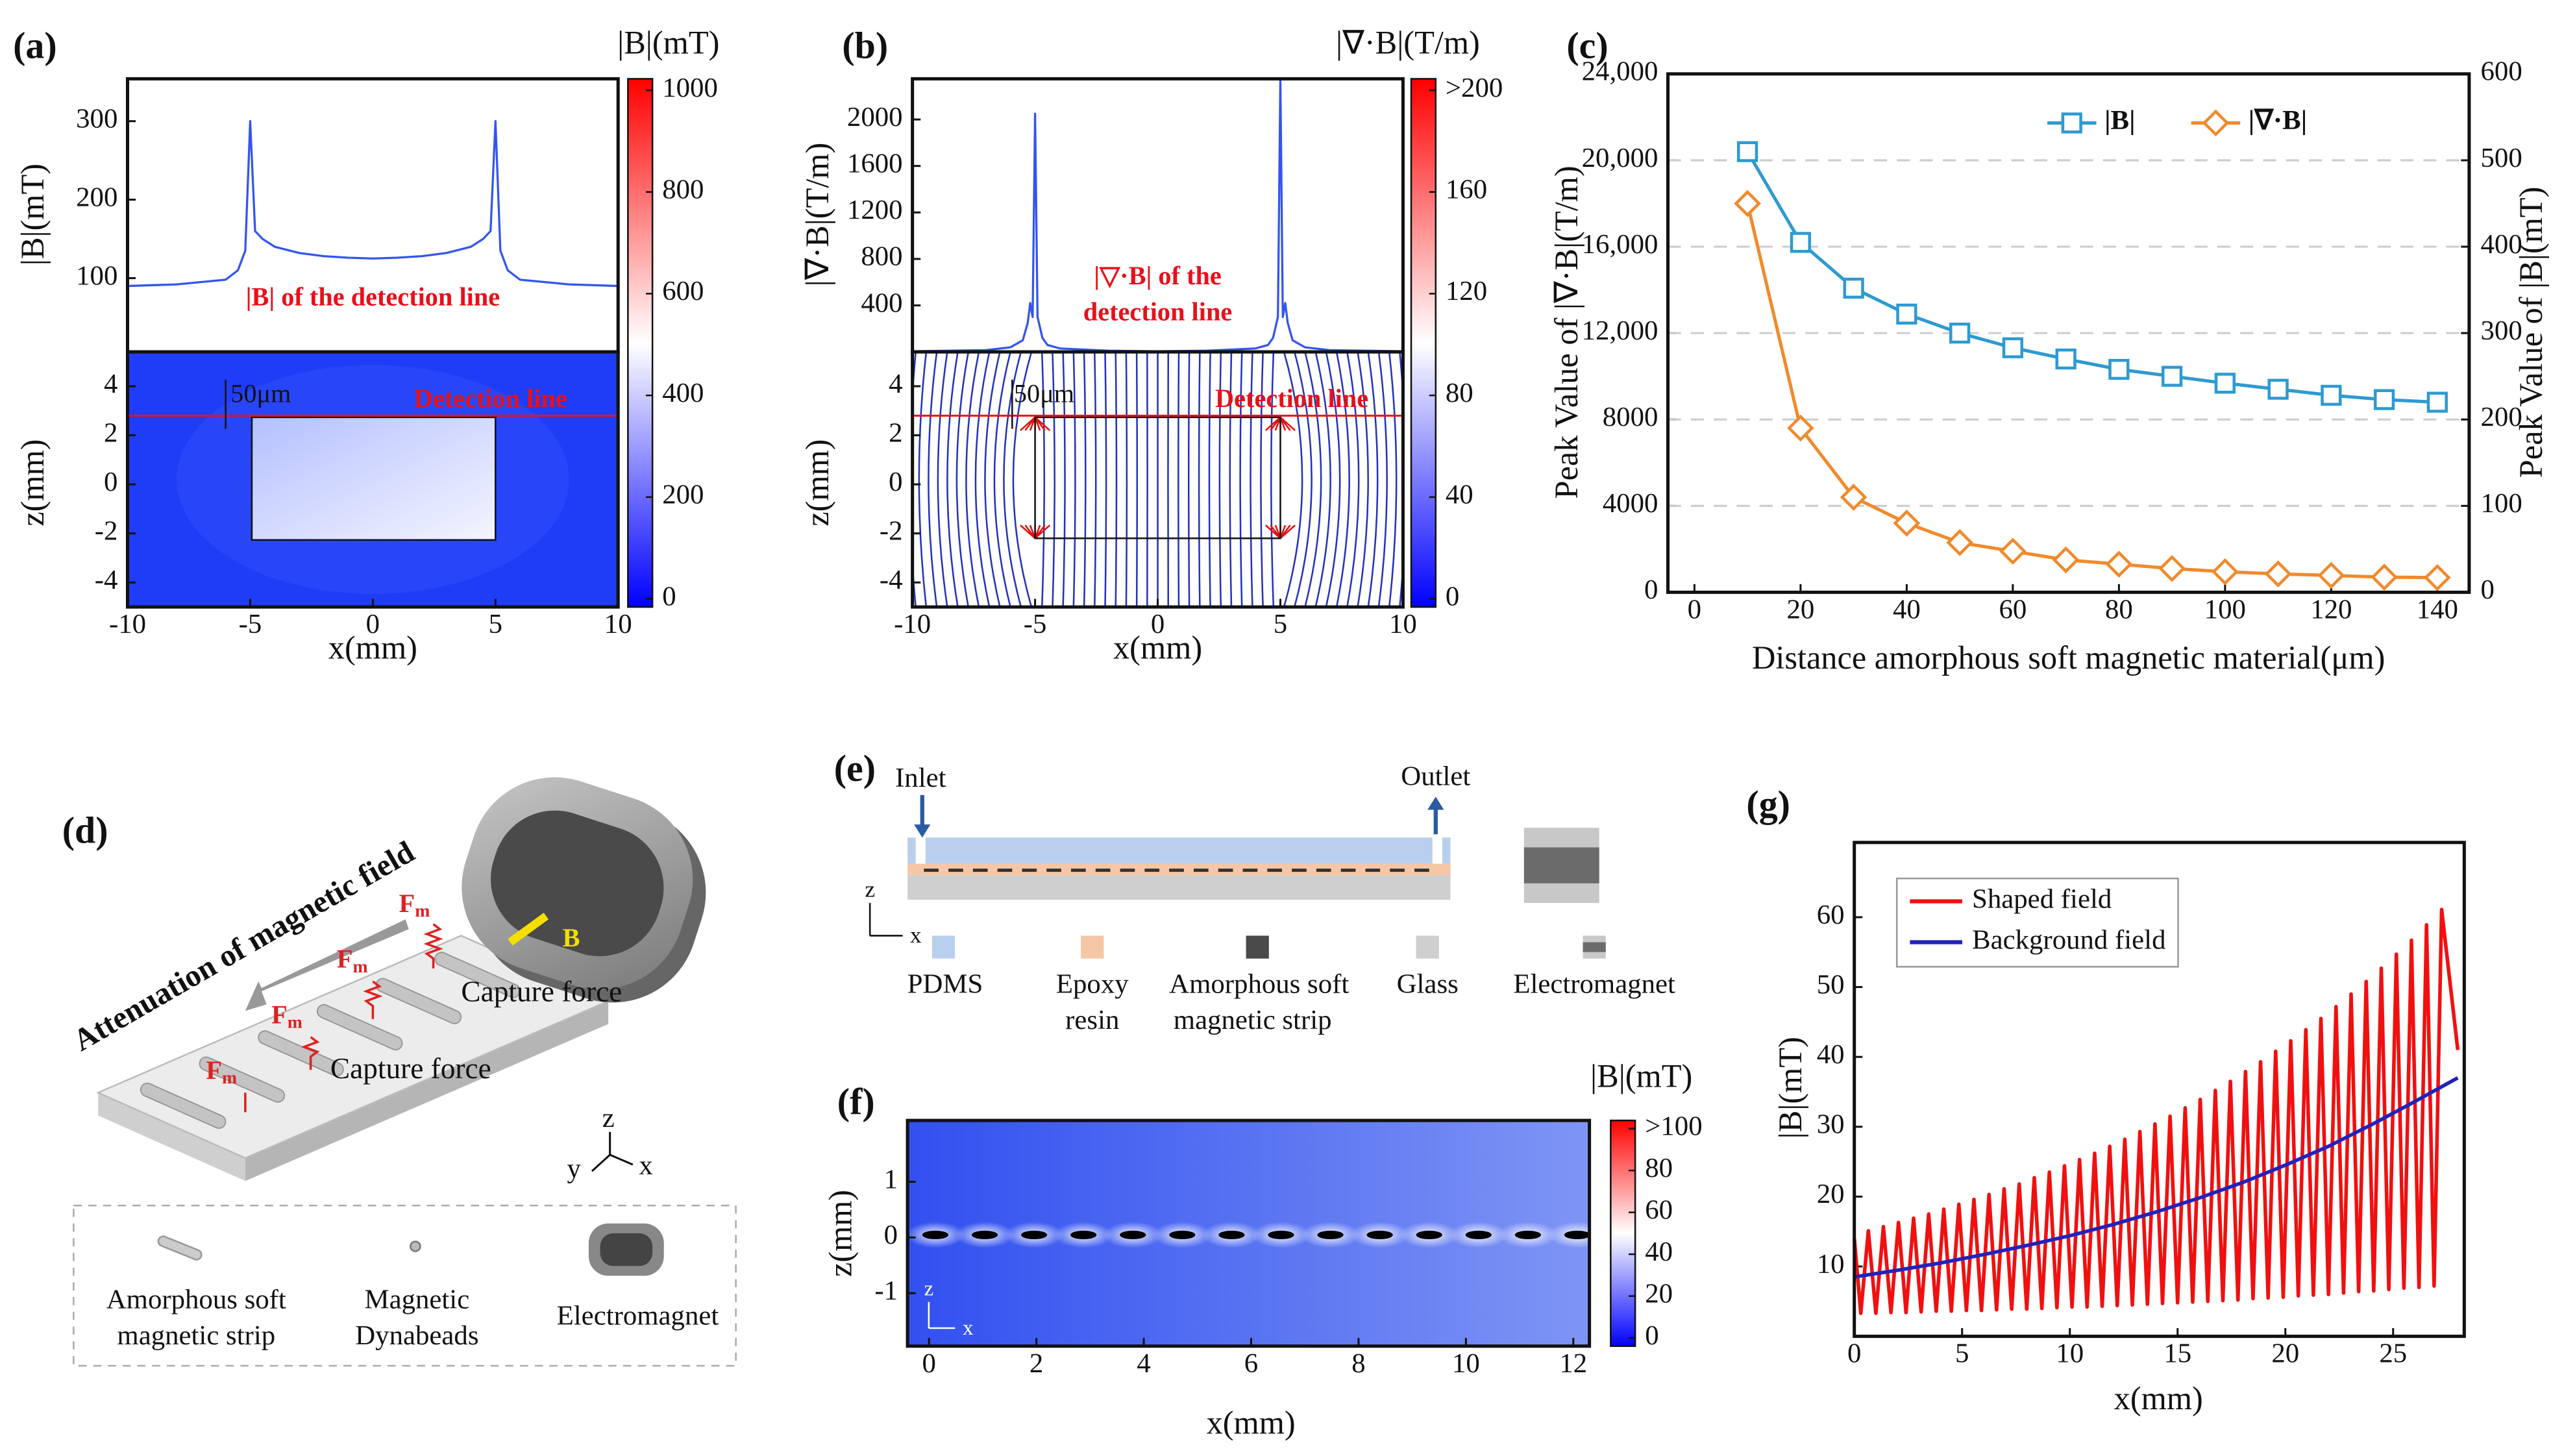 This screenshot has height=1456, width=2564. What do you see at coordinates (251, 624) in the screenshot?
I see `x-tick-label: -5` at bounding box center [251, 624].